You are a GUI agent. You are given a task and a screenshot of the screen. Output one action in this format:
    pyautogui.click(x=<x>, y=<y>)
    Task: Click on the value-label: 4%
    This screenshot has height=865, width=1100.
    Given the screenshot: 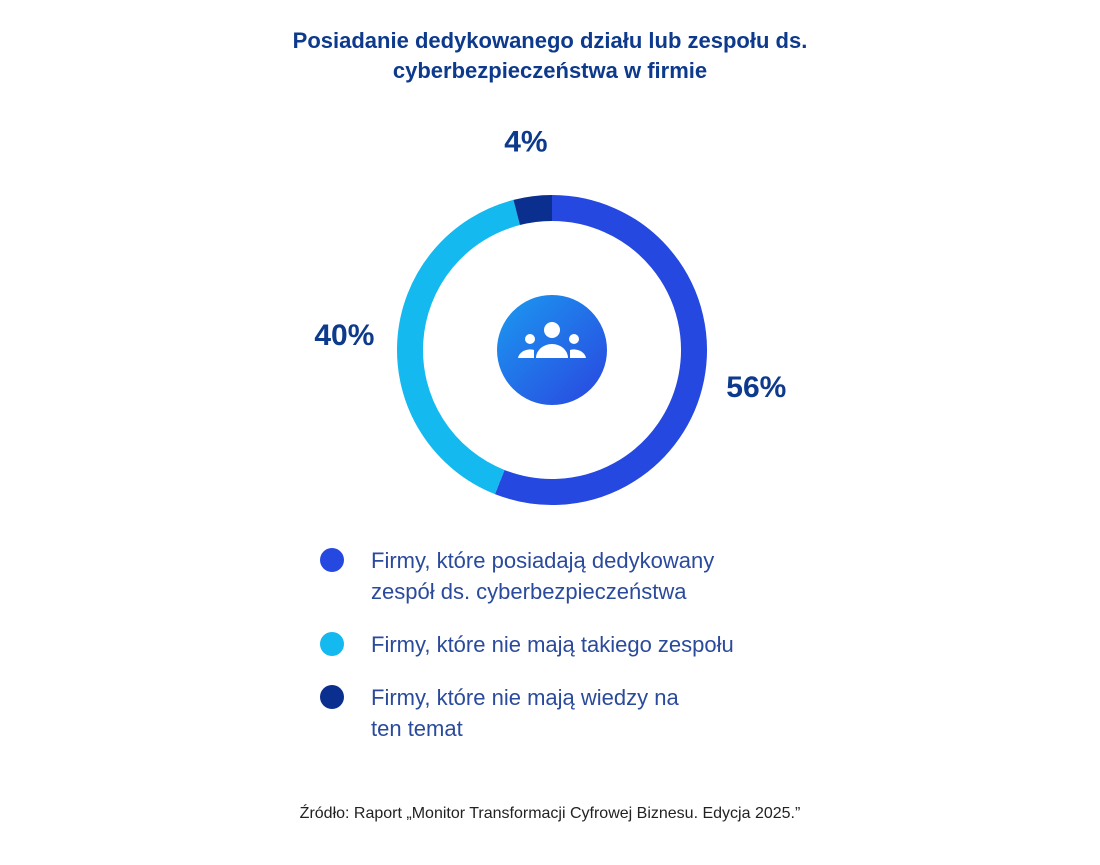 What is the action you would take?
    pyautogui.click(x=525, y=142)
    